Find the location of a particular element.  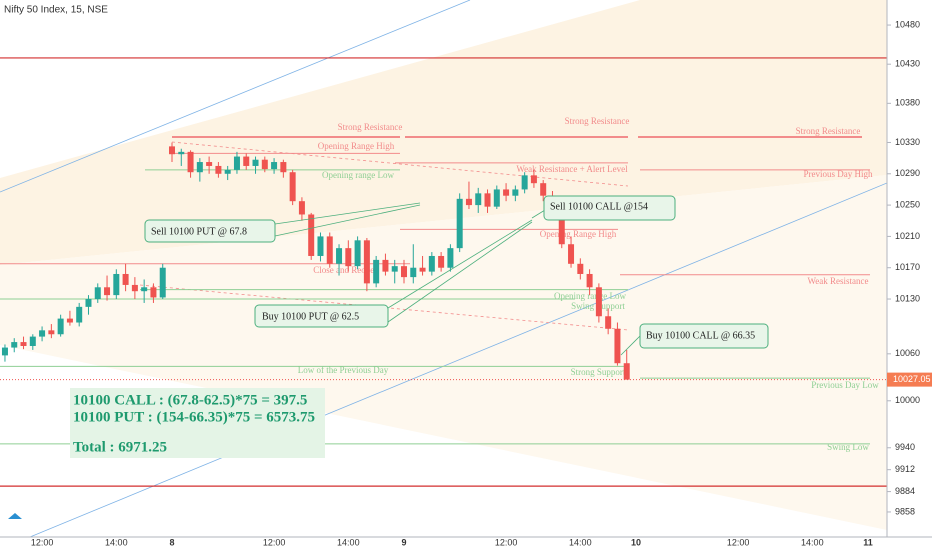

y-tick-label: 10330 is located at coordinates (907, 142).